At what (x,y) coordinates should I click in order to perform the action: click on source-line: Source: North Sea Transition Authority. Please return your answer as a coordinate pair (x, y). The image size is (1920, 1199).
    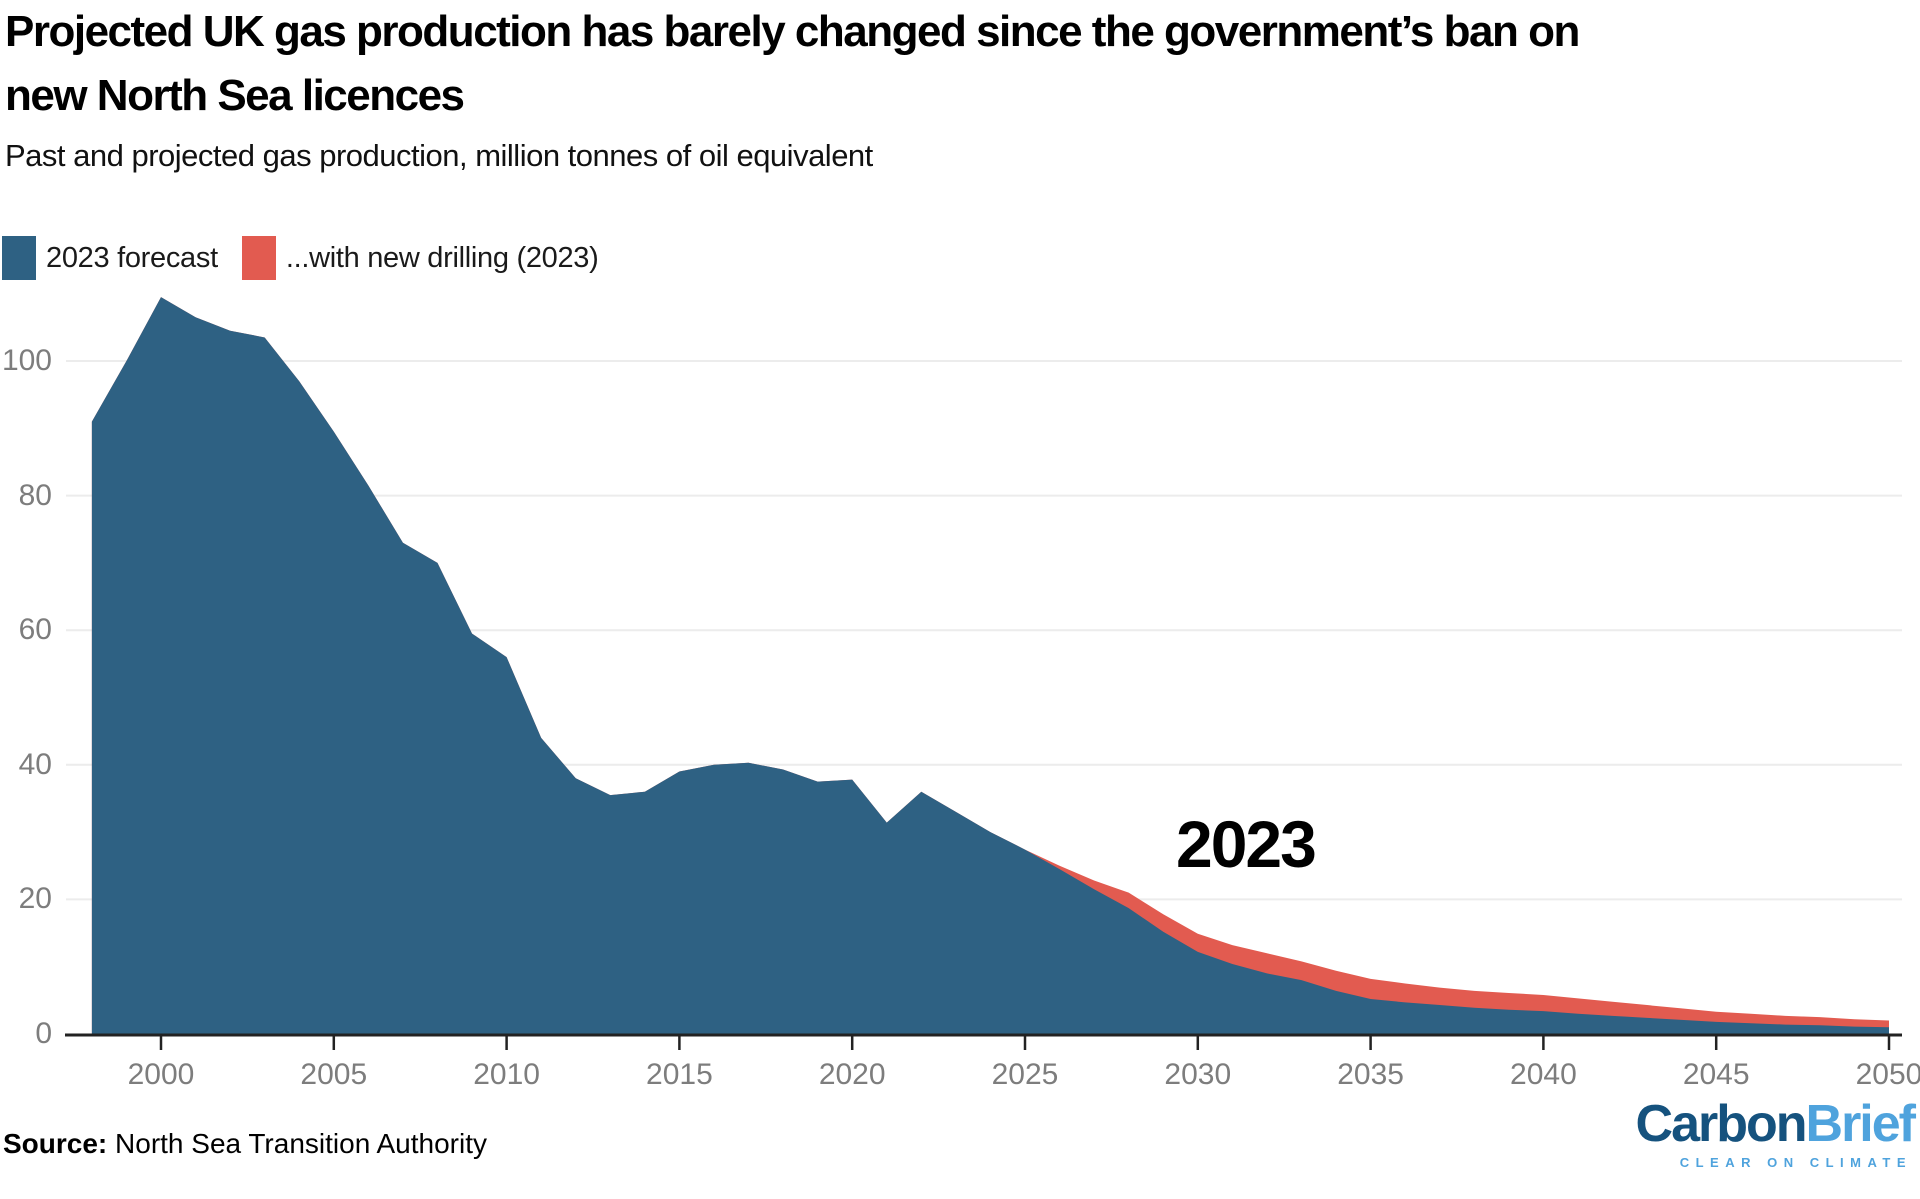
    Looking at the image, I should click on (245, 1144).